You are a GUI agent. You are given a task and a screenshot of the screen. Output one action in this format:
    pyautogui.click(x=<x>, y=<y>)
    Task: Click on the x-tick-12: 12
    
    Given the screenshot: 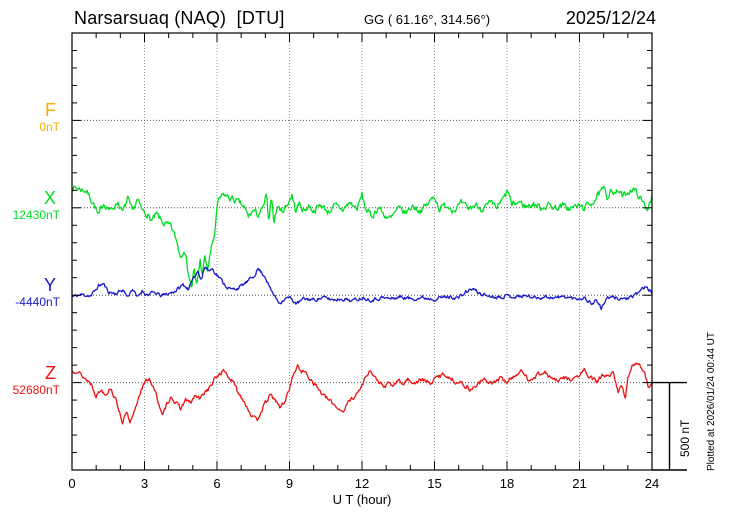 What is the action you would take?
    pyautogui.click(x=362, y=483)
    